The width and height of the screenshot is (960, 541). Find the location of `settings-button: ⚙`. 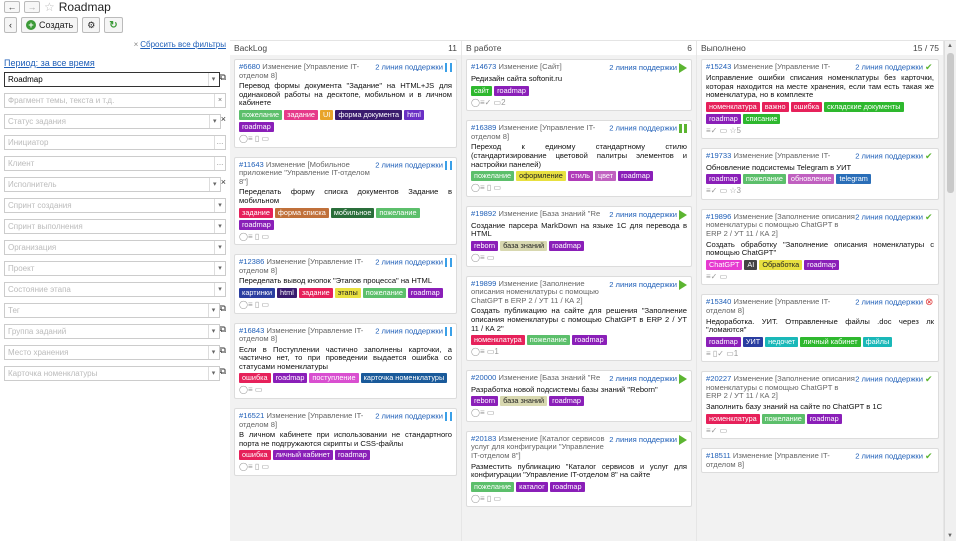

settings-button: ⚙ is located at coordinates (91, 25).